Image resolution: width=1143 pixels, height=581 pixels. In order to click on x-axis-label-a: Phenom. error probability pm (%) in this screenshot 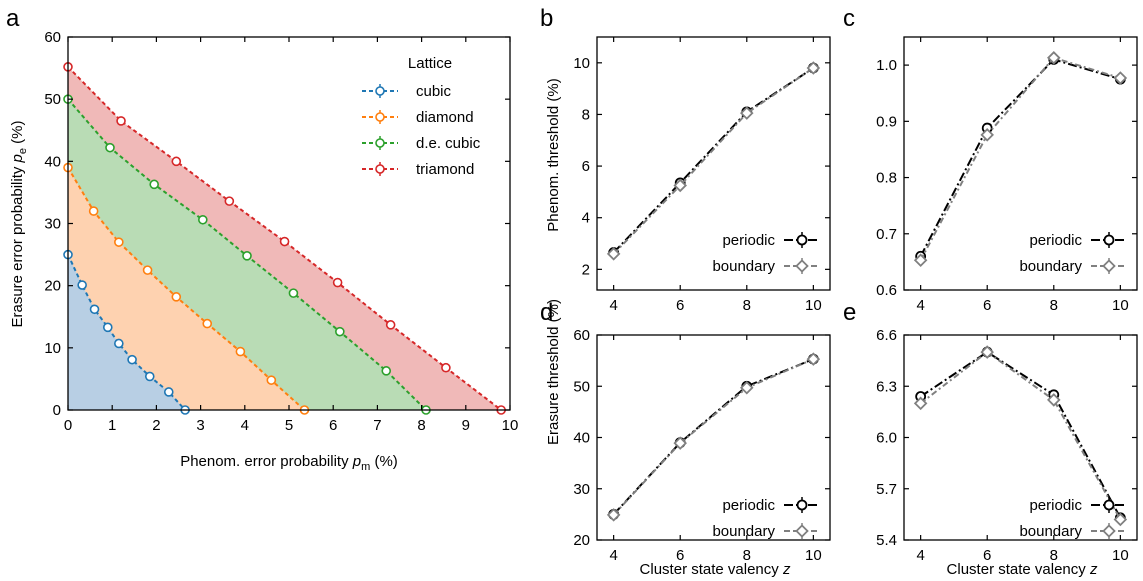, I will do `click(289, 463)`.